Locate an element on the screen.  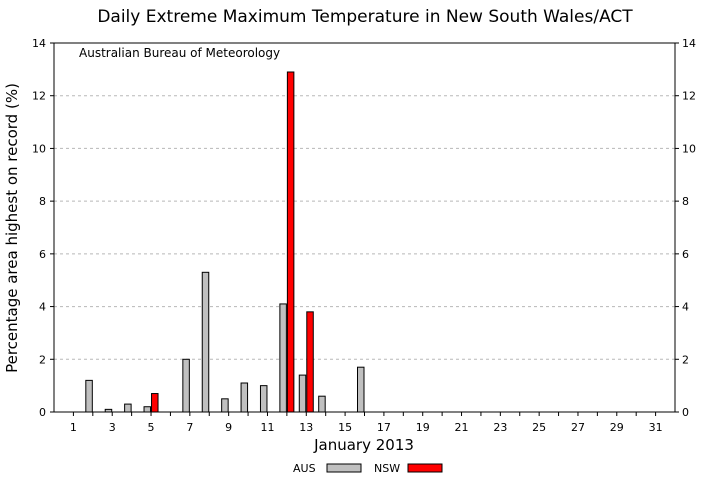
legend-swatch-aus is located at coordinates (344, 468).